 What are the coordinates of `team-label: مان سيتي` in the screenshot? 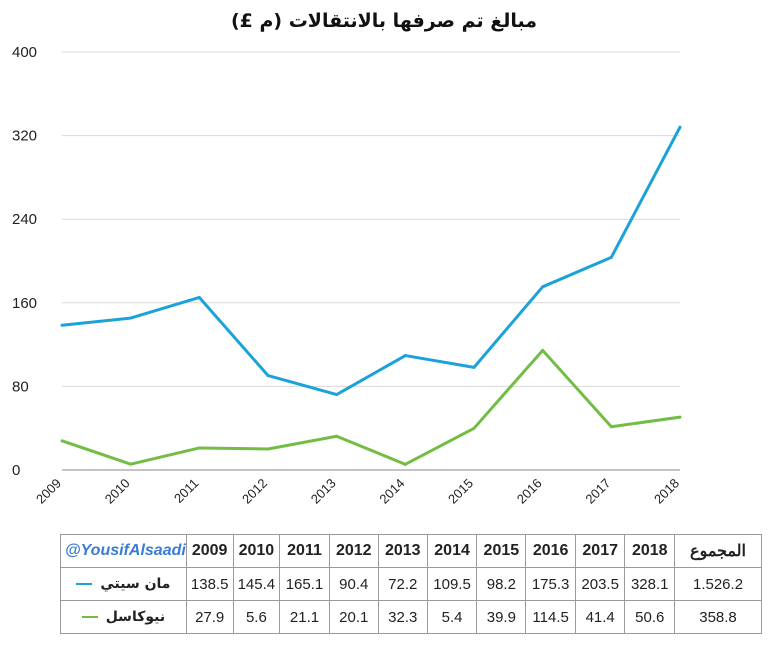 It's located at (123, 584).